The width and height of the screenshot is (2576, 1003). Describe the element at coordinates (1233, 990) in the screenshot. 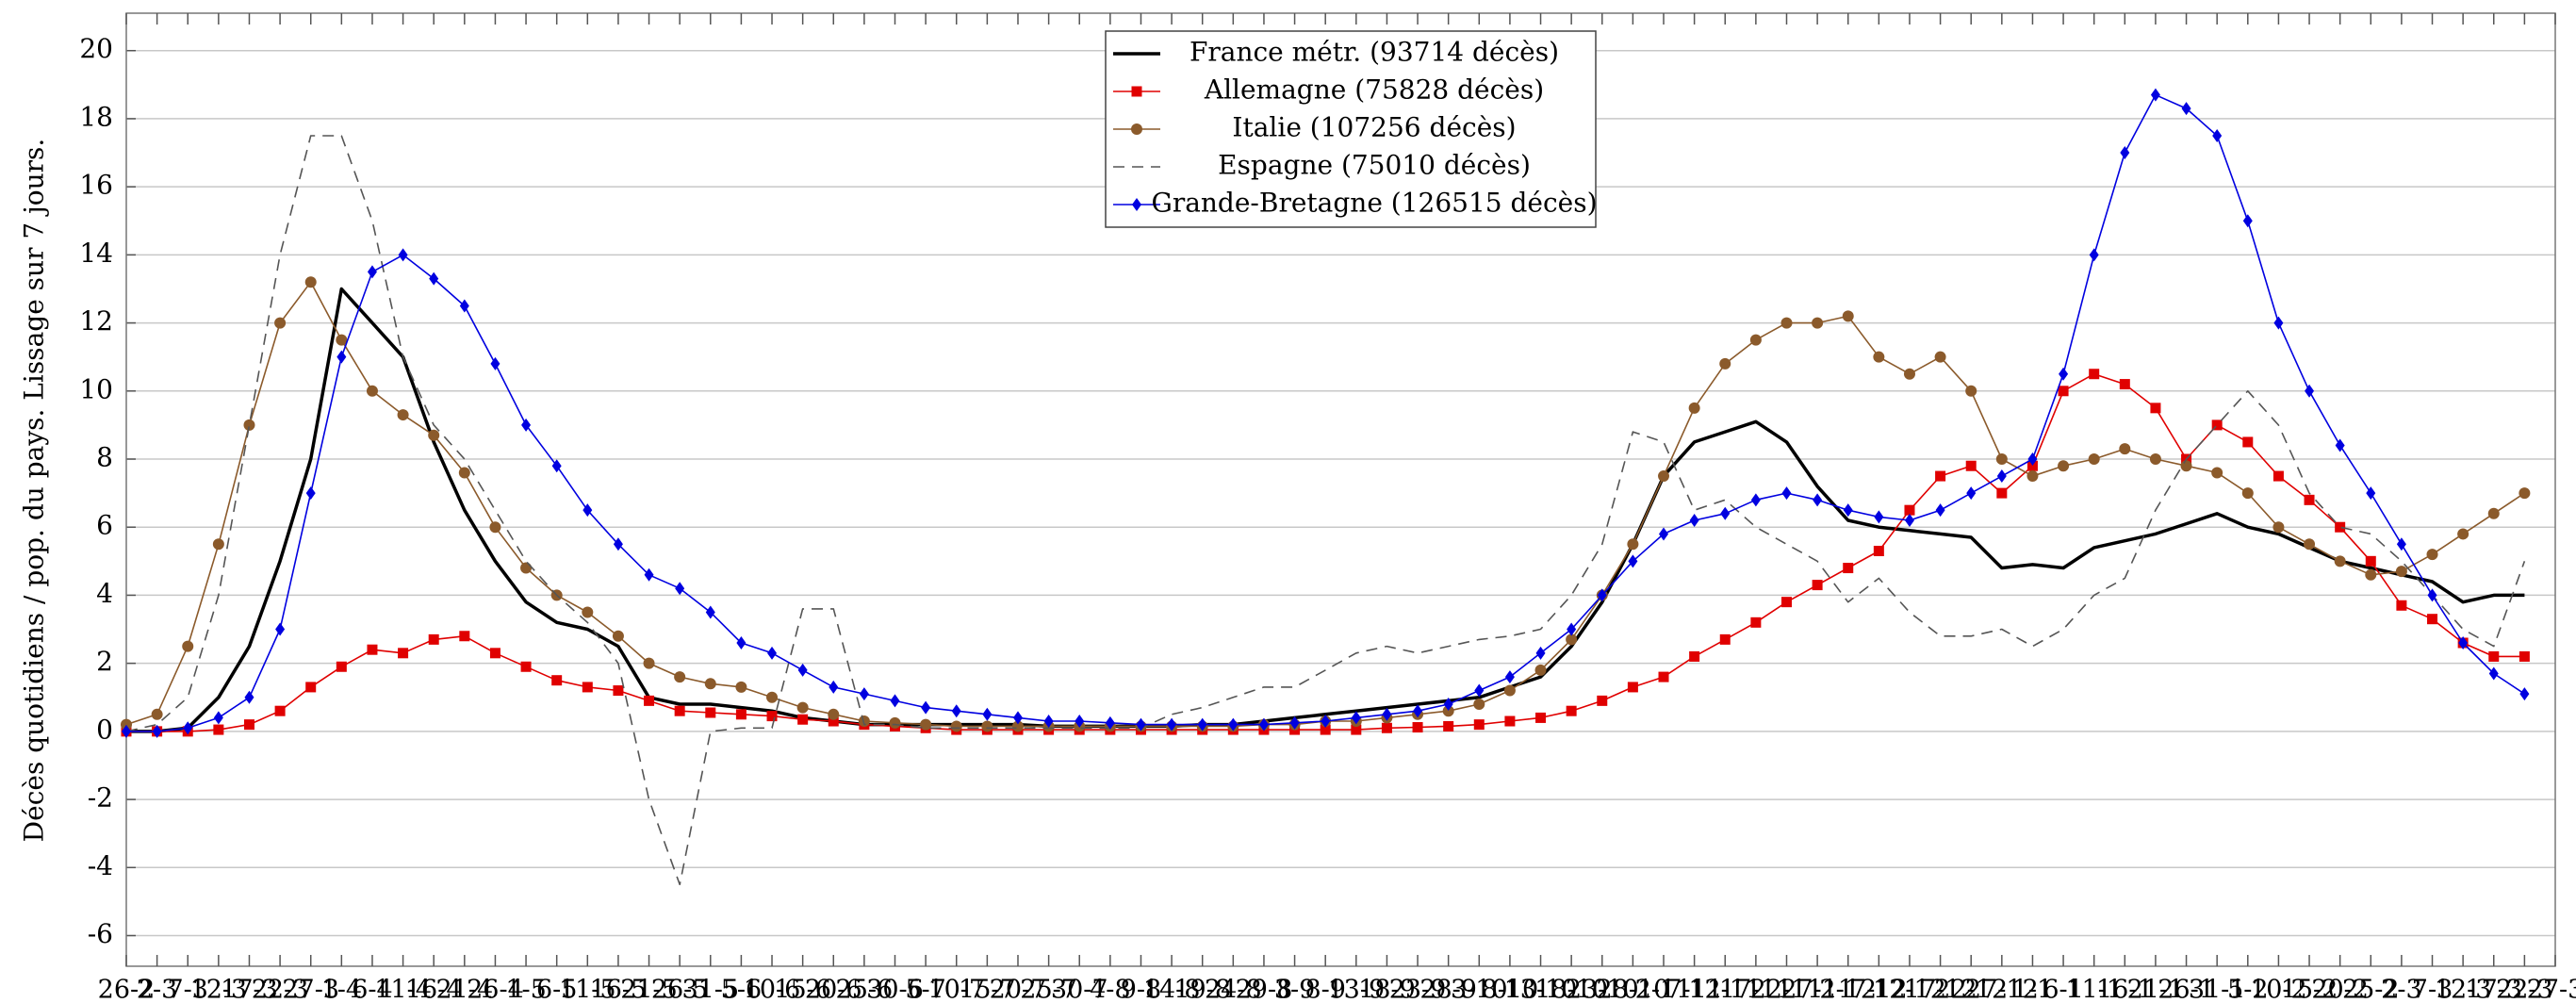

I see `x-tick-label: 24-8` at that location.